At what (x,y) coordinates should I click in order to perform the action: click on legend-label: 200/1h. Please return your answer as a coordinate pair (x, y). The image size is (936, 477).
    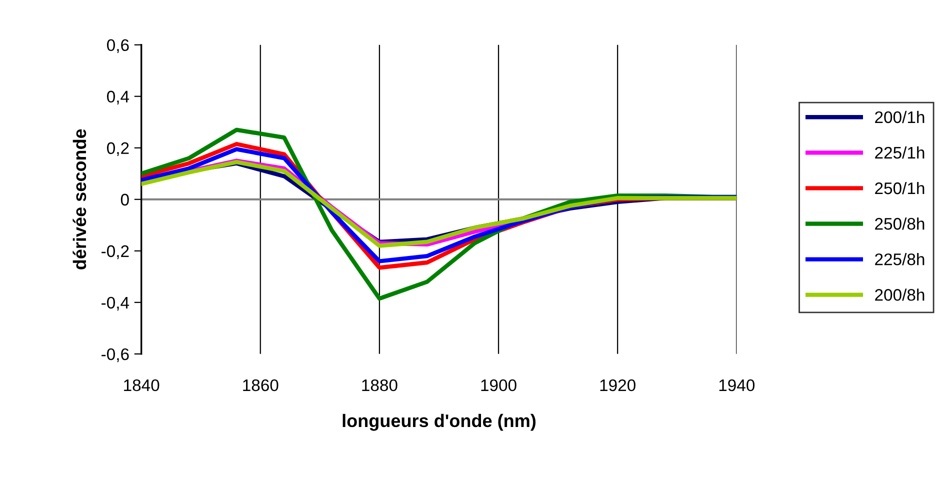
    Looking at the image, I should click on (899, 117).